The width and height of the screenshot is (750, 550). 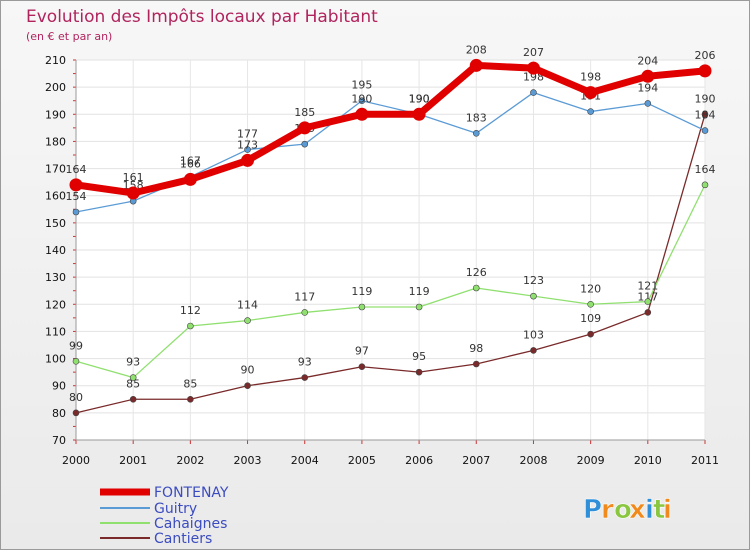 I want to click on proxiti-logo: Pr ox i ti, so click(x=628, y=510).